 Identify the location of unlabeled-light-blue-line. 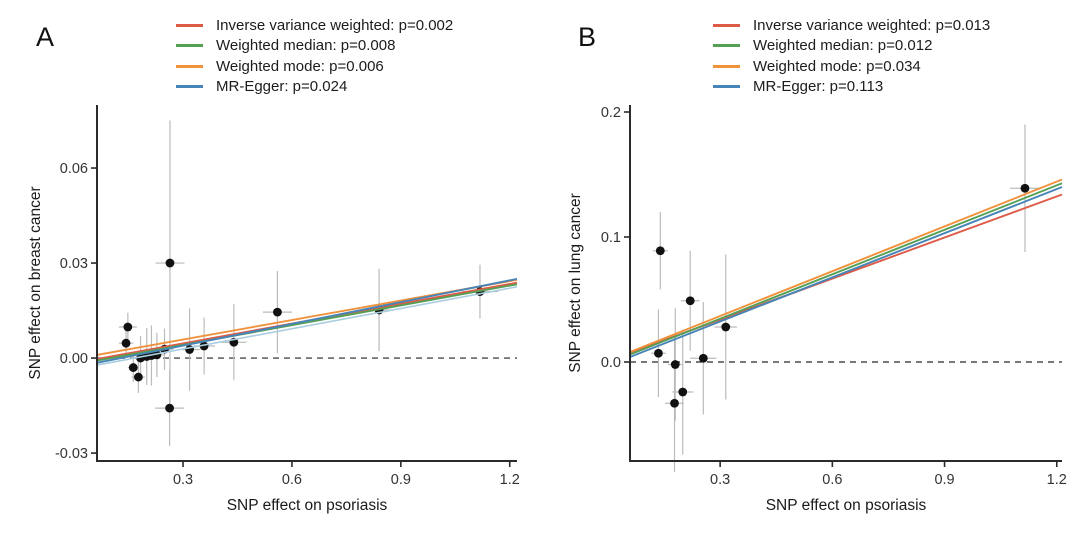
(307, 326).